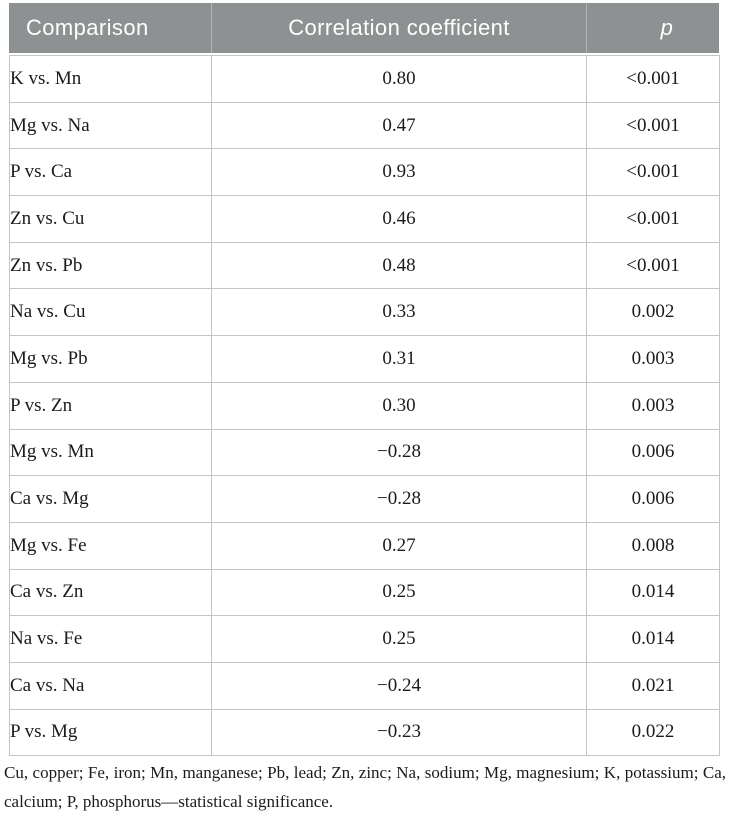 The image size is (730, 816). I want to click on table-row: Ca vs. Mg −0.28 0.006, so click(364, 499).